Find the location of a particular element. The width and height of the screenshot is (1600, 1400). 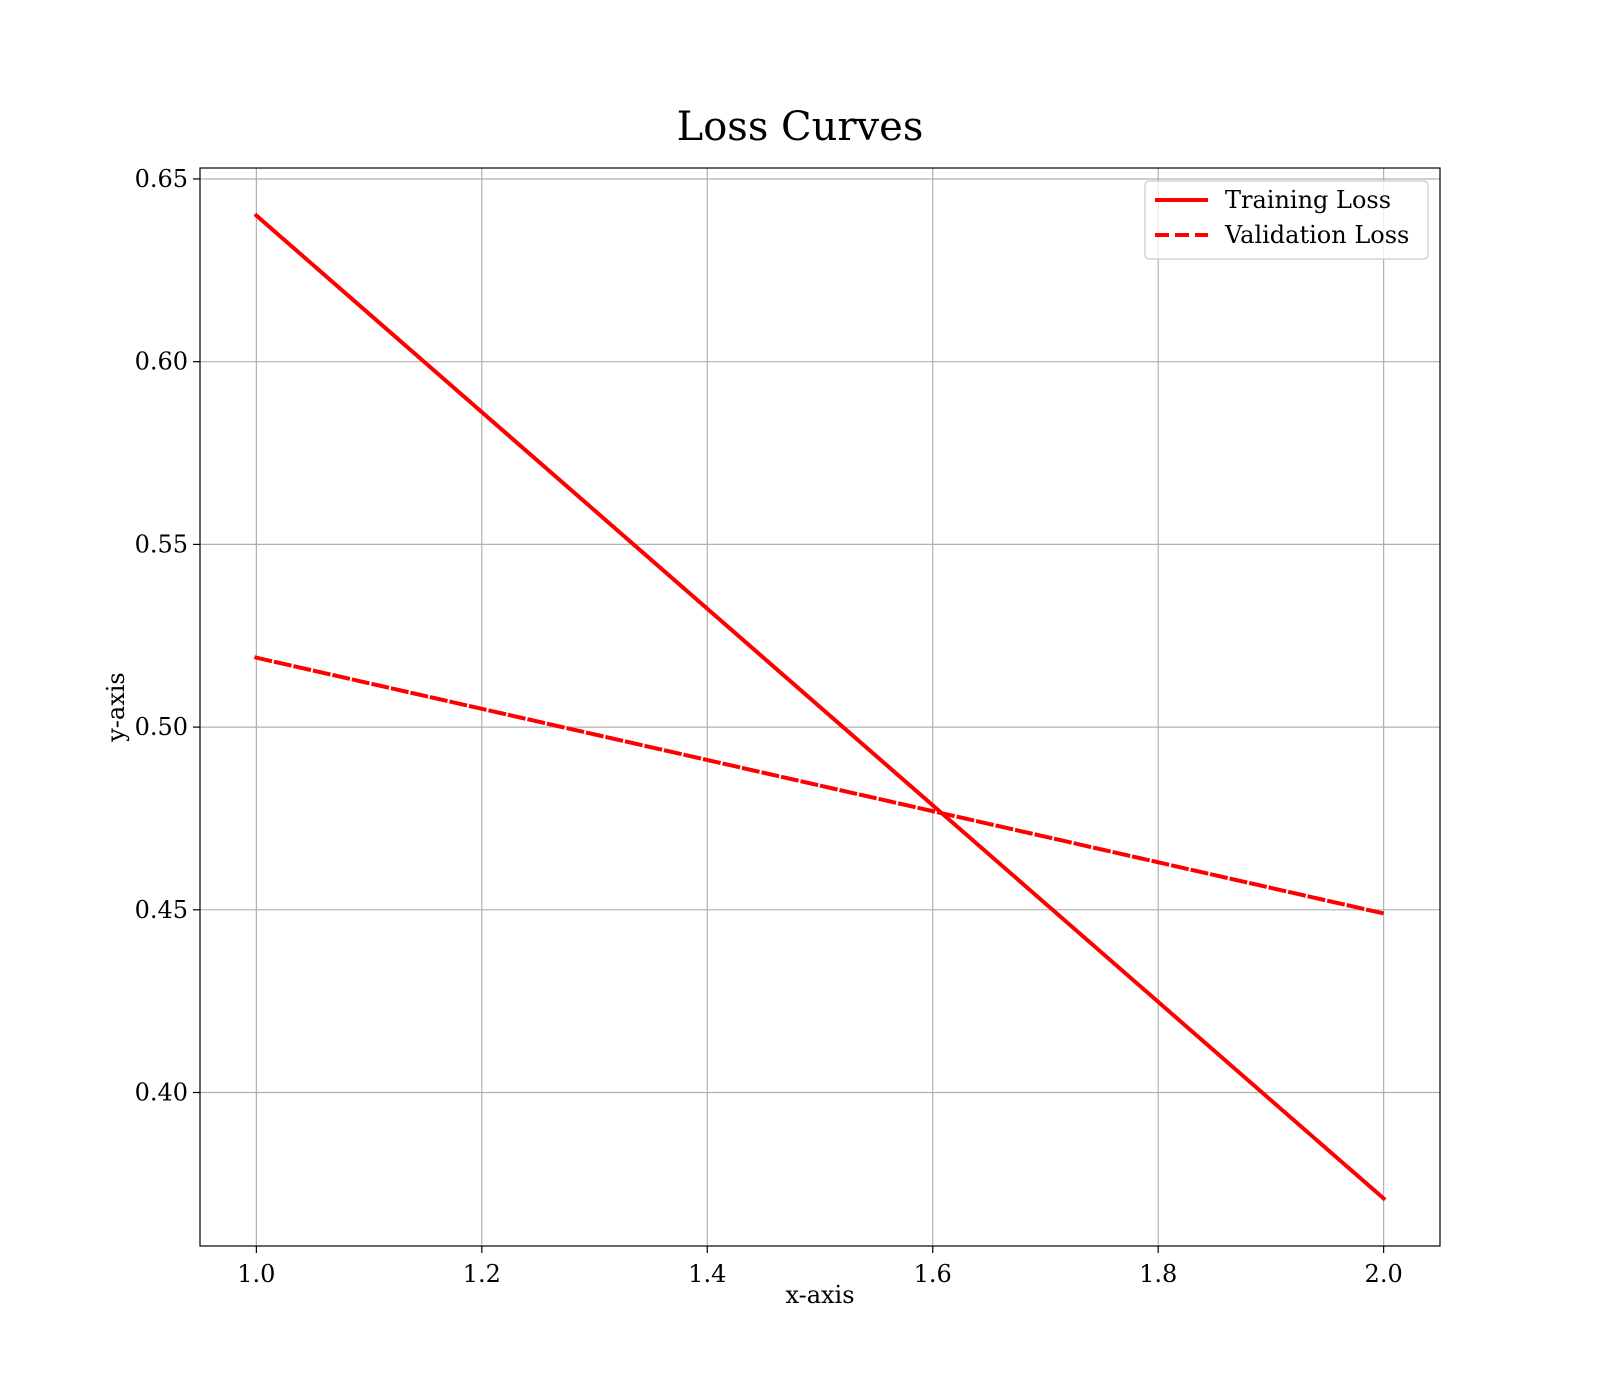

y-axis-label: y-axis is located at coordinates (116, 707).